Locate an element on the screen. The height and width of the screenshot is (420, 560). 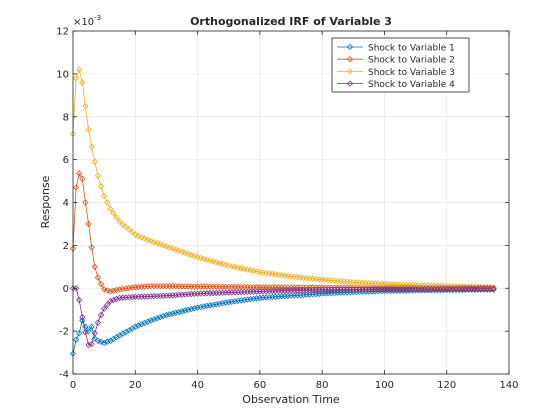
y-tick-label: 8 is located at coordinates (66, 117).